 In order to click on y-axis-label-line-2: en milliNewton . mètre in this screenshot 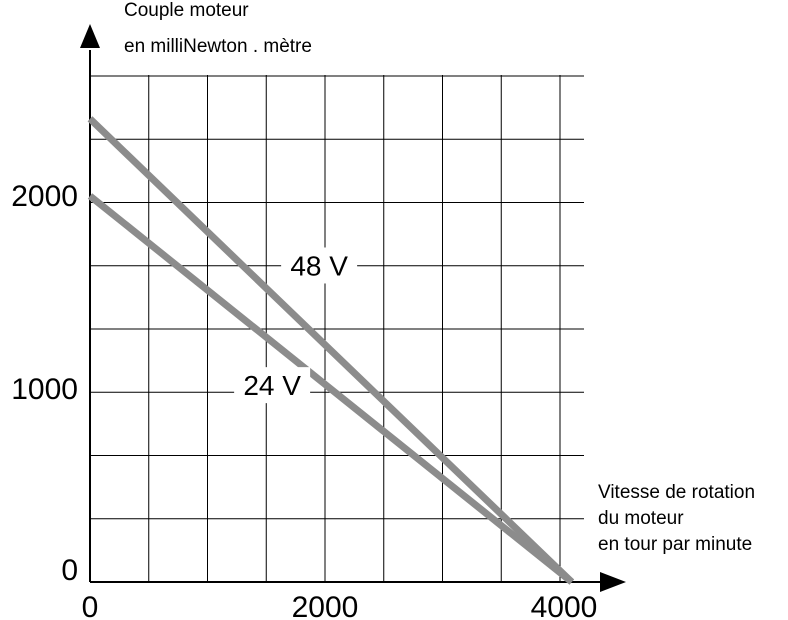, I will do `click(218, 46)`.